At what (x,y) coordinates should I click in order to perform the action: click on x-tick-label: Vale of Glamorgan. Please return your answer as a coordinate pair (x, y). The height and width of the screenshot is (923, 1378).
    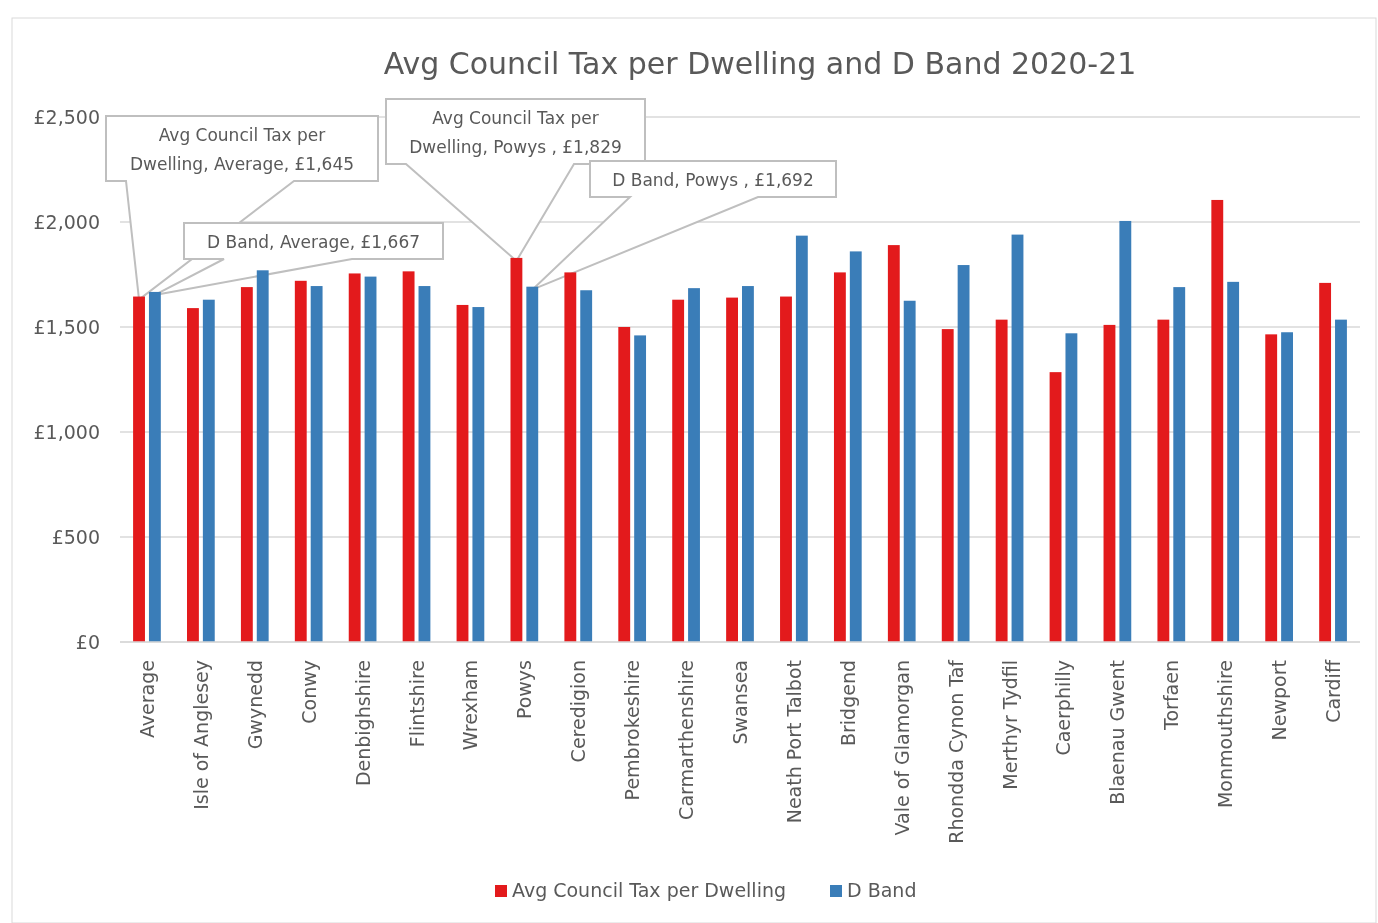
    Looking at the image, I should click on (901, 748).